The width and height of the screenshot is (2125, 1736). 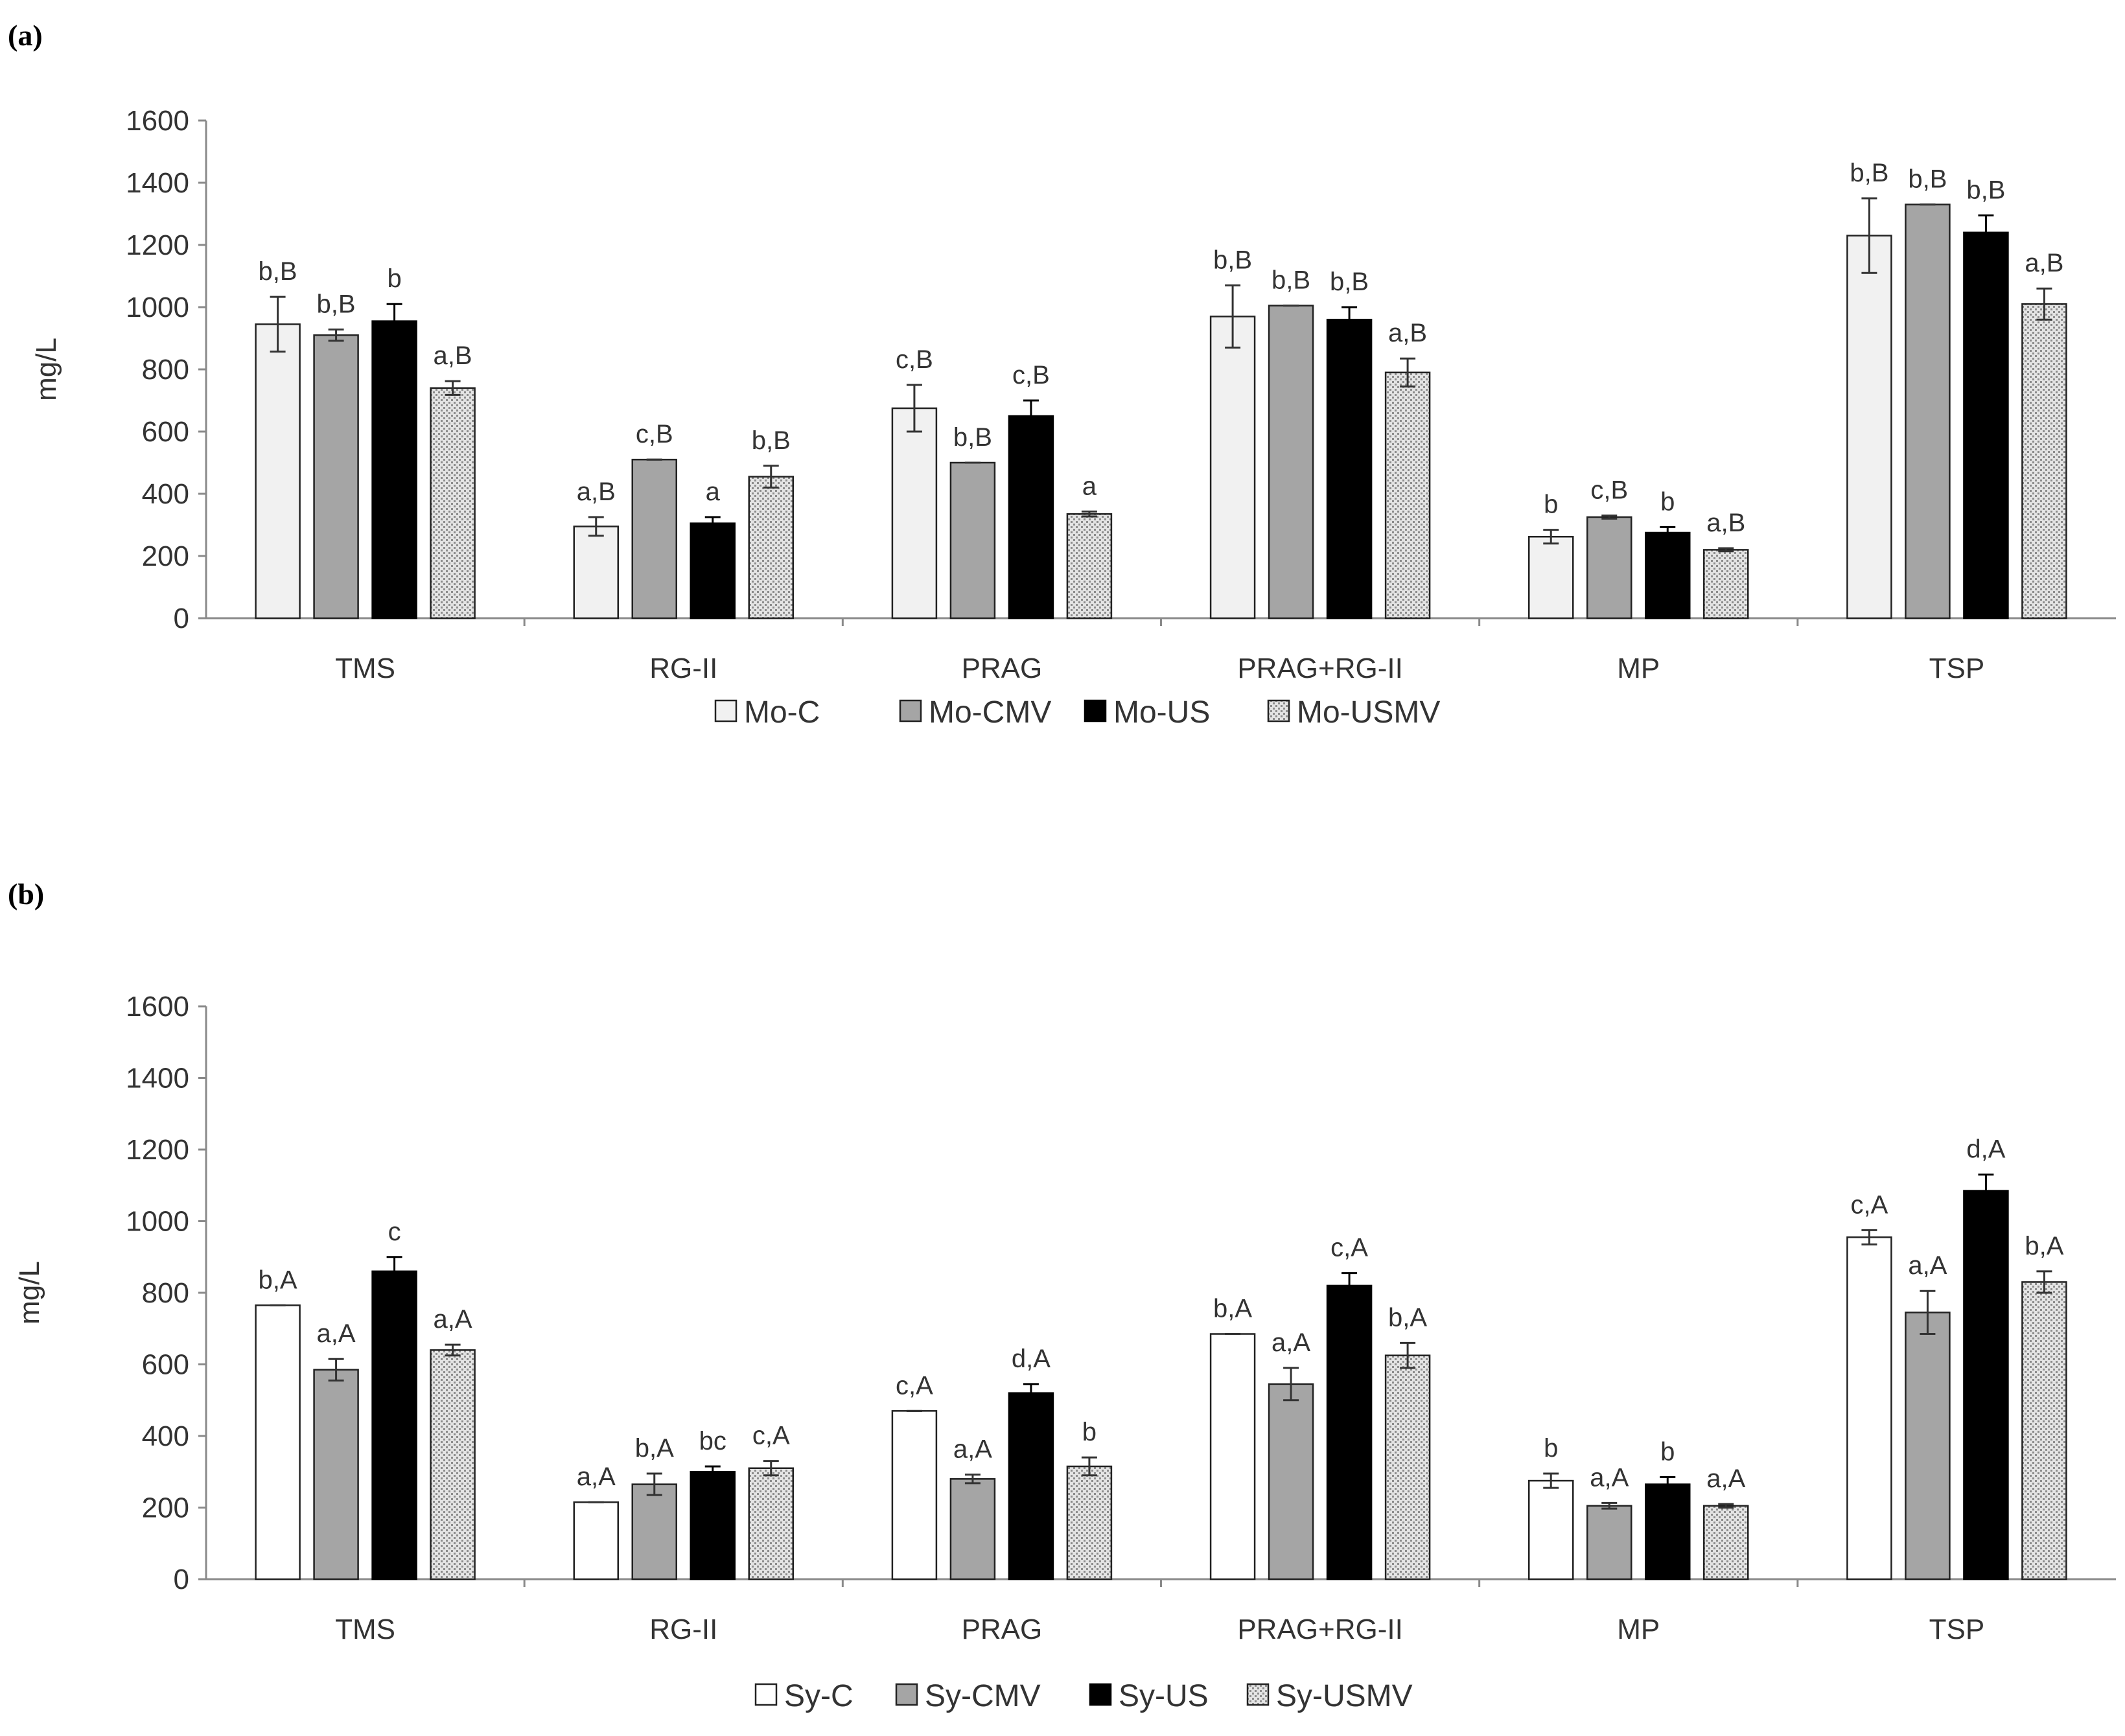 What do you see at coordinates (1101, 1694) in the screenshot?
I see `legend-swatch-sy-us` at bounding box center [1101, 1694].